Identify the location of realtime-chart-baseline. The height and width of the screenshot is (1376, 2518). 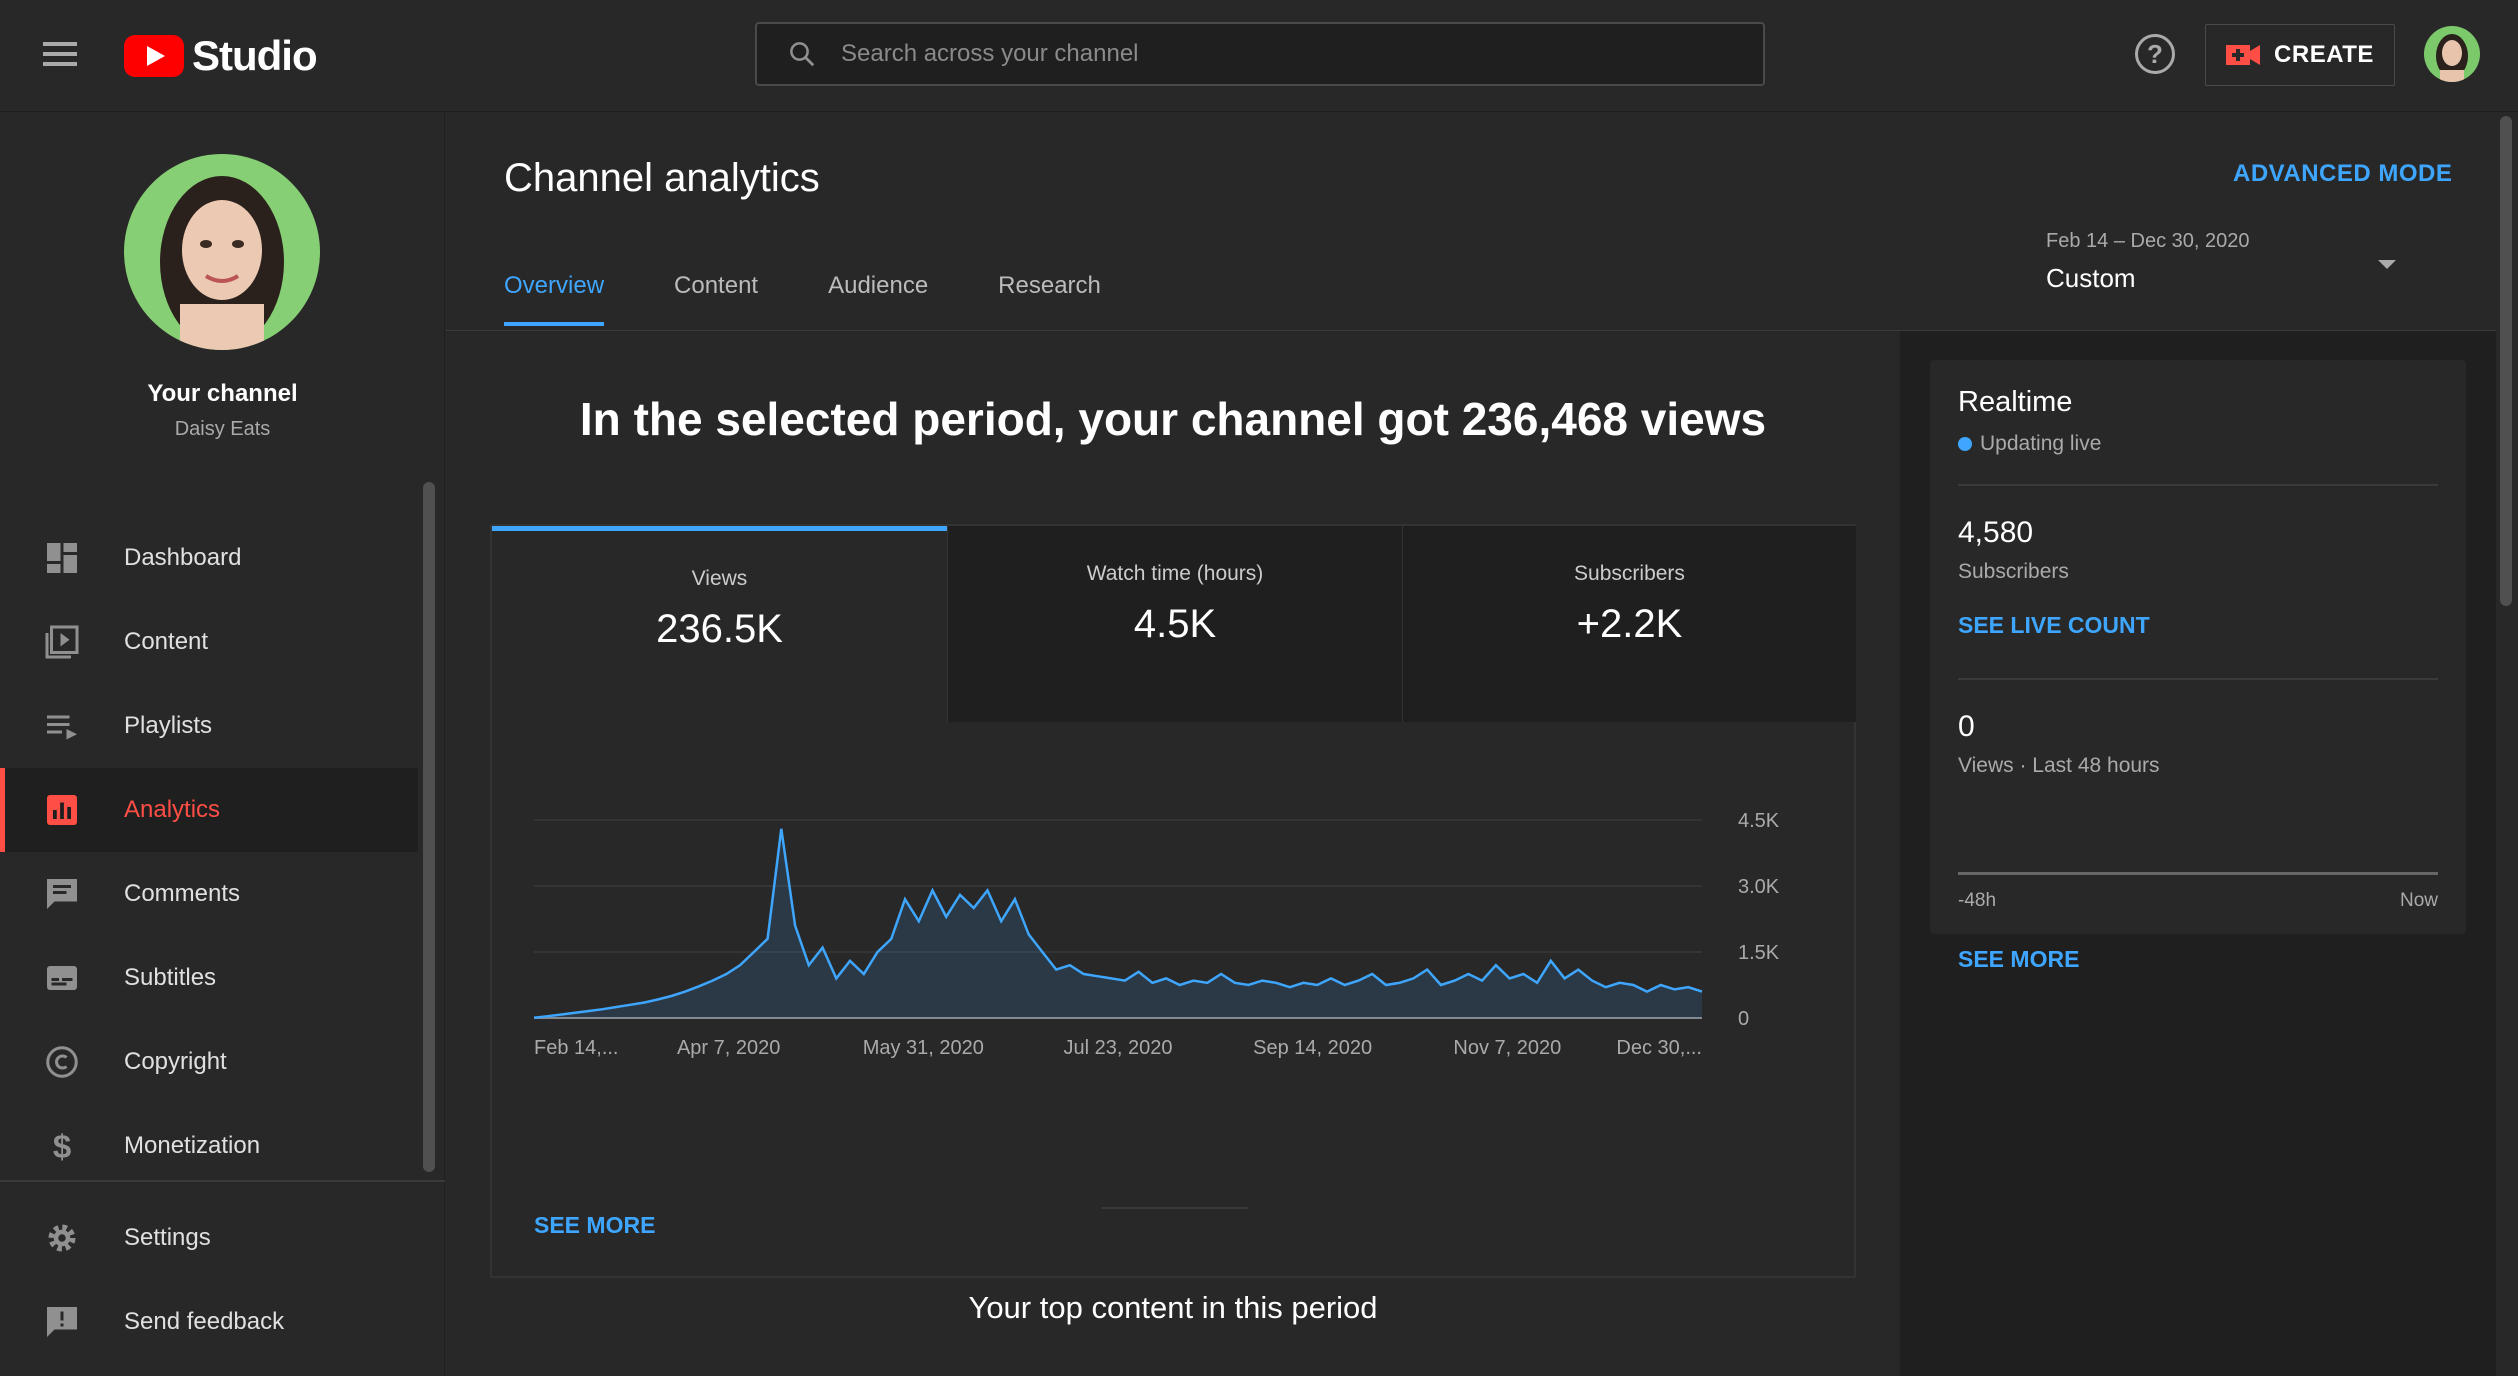
(2198, 873).